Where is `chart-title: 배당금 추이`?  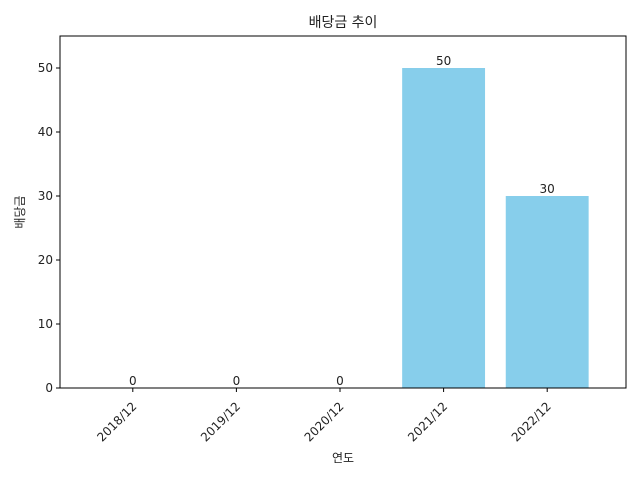 chart-title: 배당금 추이 is located at coordinates (343, 23).